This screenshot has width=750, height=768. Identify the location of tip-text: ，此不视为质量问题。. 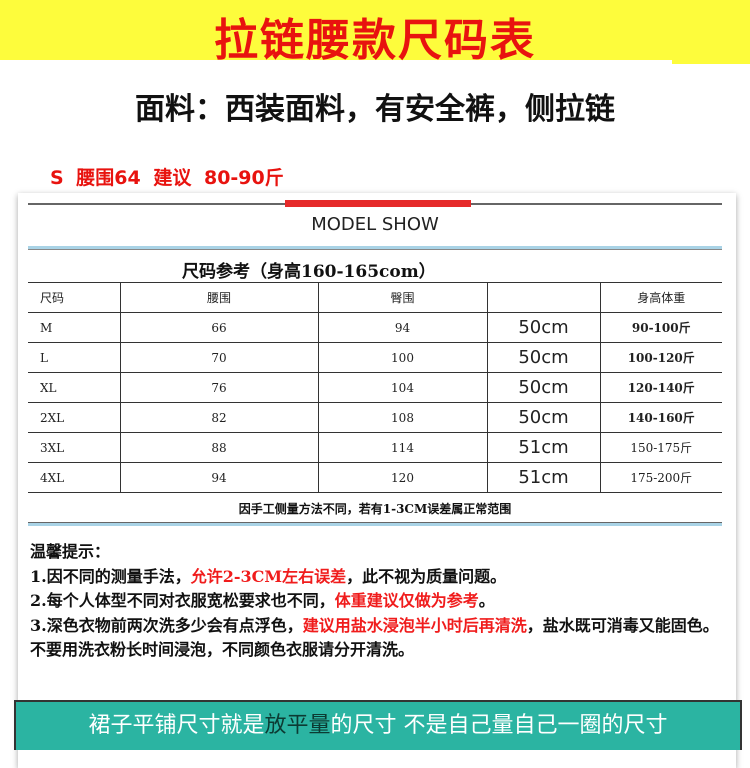
(426, 576).